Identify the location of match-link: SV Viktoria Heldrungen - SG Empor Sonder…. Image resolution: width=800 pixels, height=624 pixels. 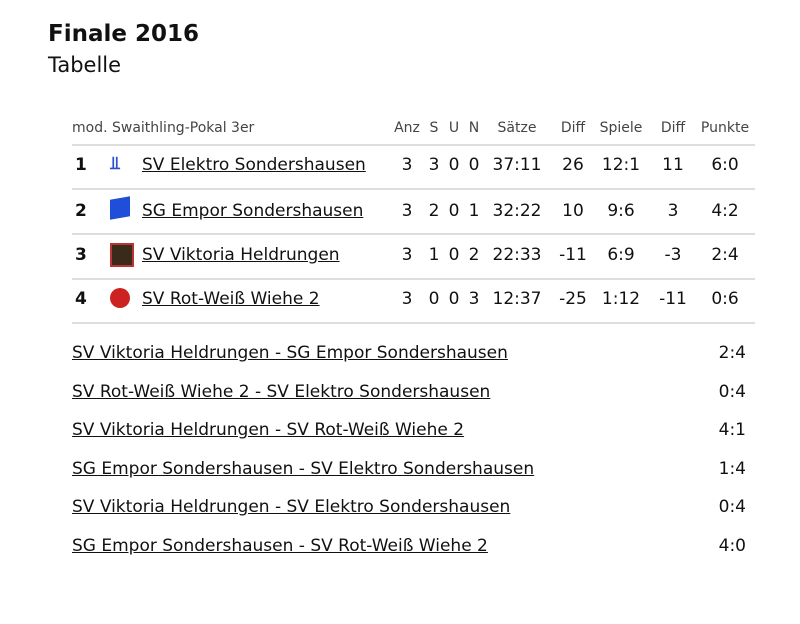
(290, 353).